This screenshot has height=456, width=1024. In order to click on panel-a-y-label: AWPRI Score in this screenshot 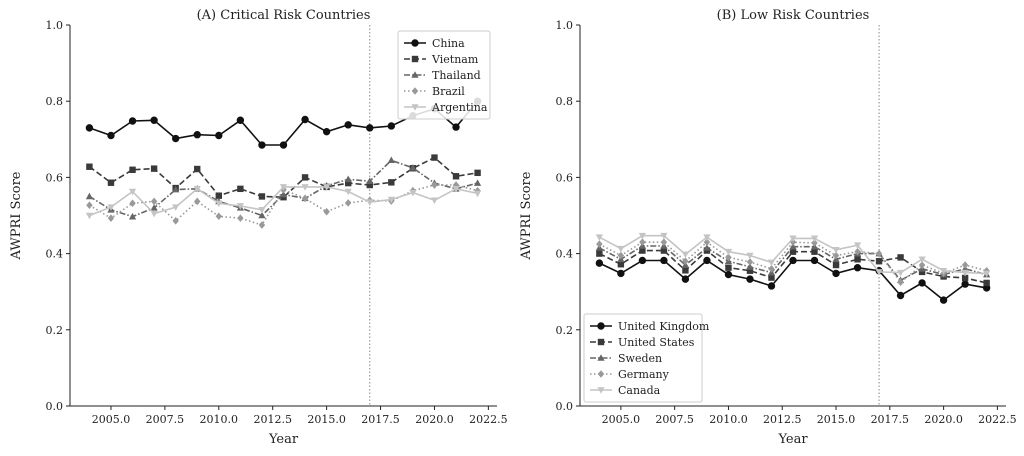, I will do `click(16, 215)`.